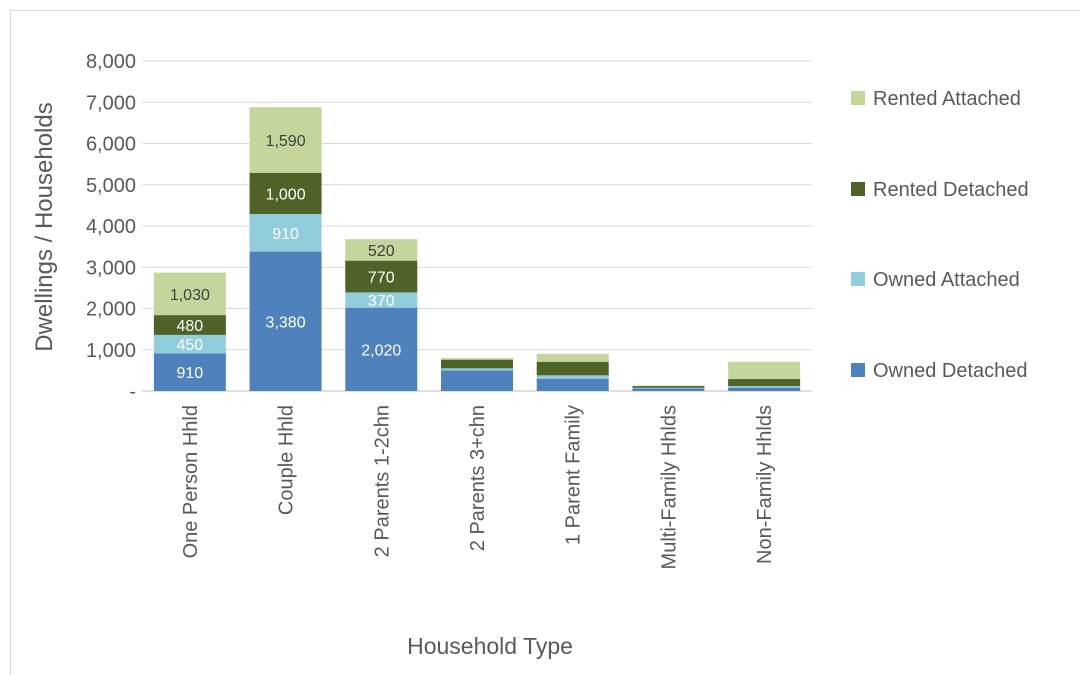 The height and width of the screenshot is (675, 1080). Describe the element at coordinates (111, 268) in the screenshot. I see `y-tick-label: 3,000` at that location.